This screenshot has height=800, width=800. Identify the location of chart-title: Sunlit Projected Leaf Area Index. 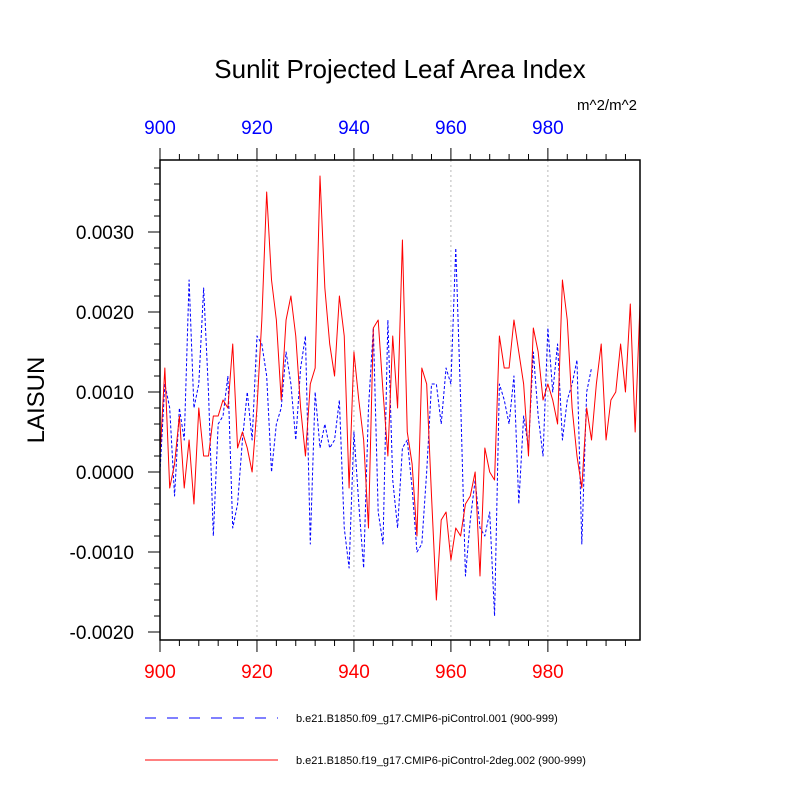
(399, 69).